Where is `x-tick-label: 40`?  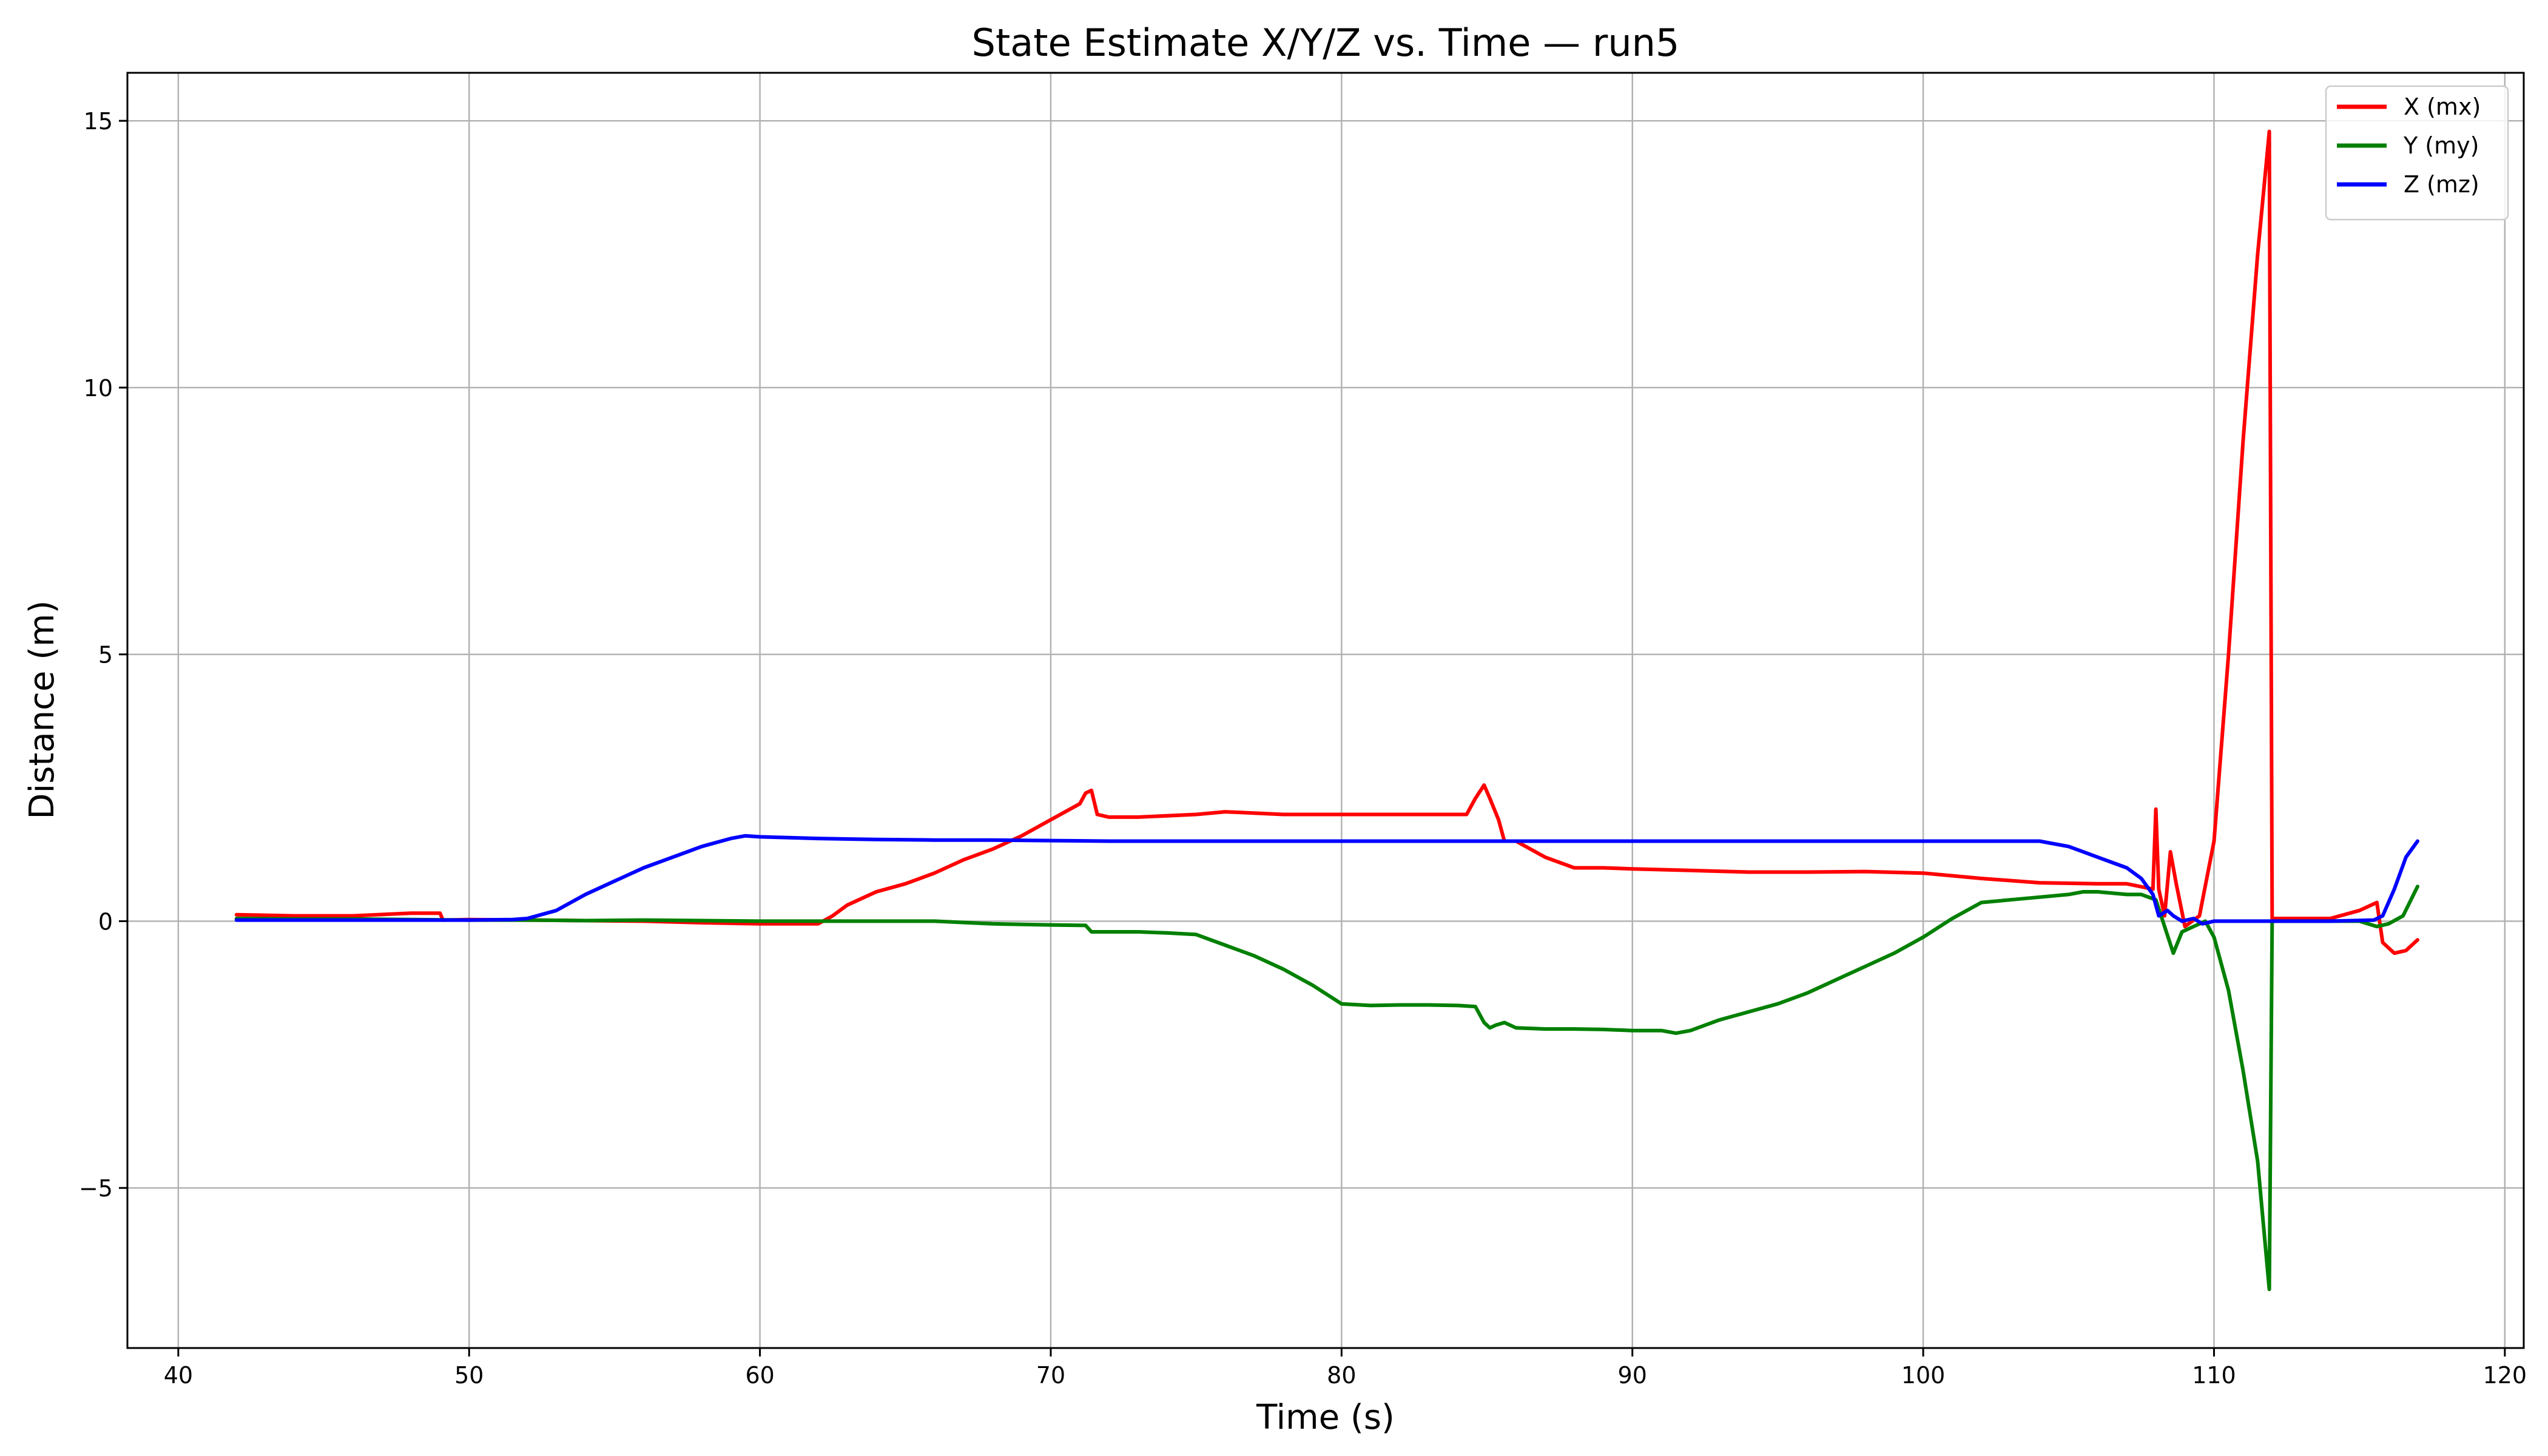 x-tick-label: 40 is located at coordinates (178, 1375).